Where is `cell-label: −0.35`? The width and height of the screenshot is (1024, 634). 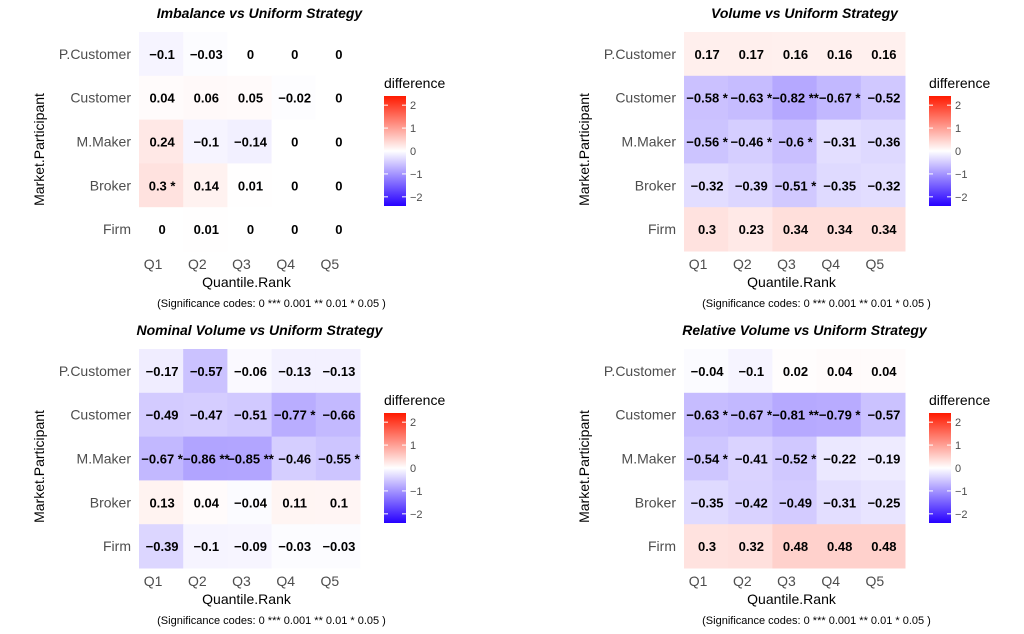 cell-label: −0.35 is located at coordinates (839, 185).